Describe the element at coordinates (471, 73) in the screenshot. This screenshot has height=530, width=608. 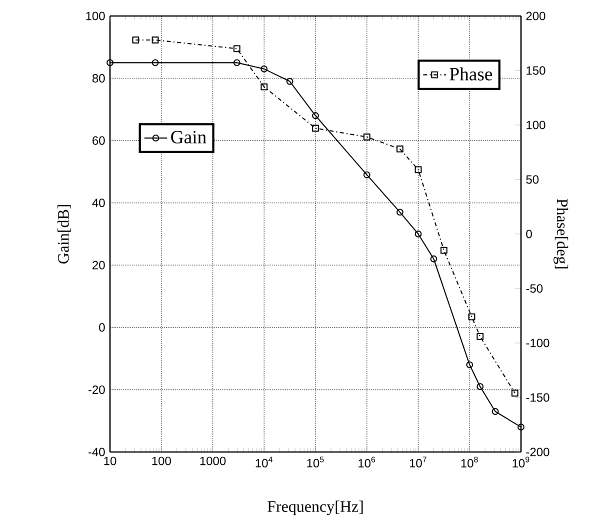
I see `legend-label: Phase` at that location.